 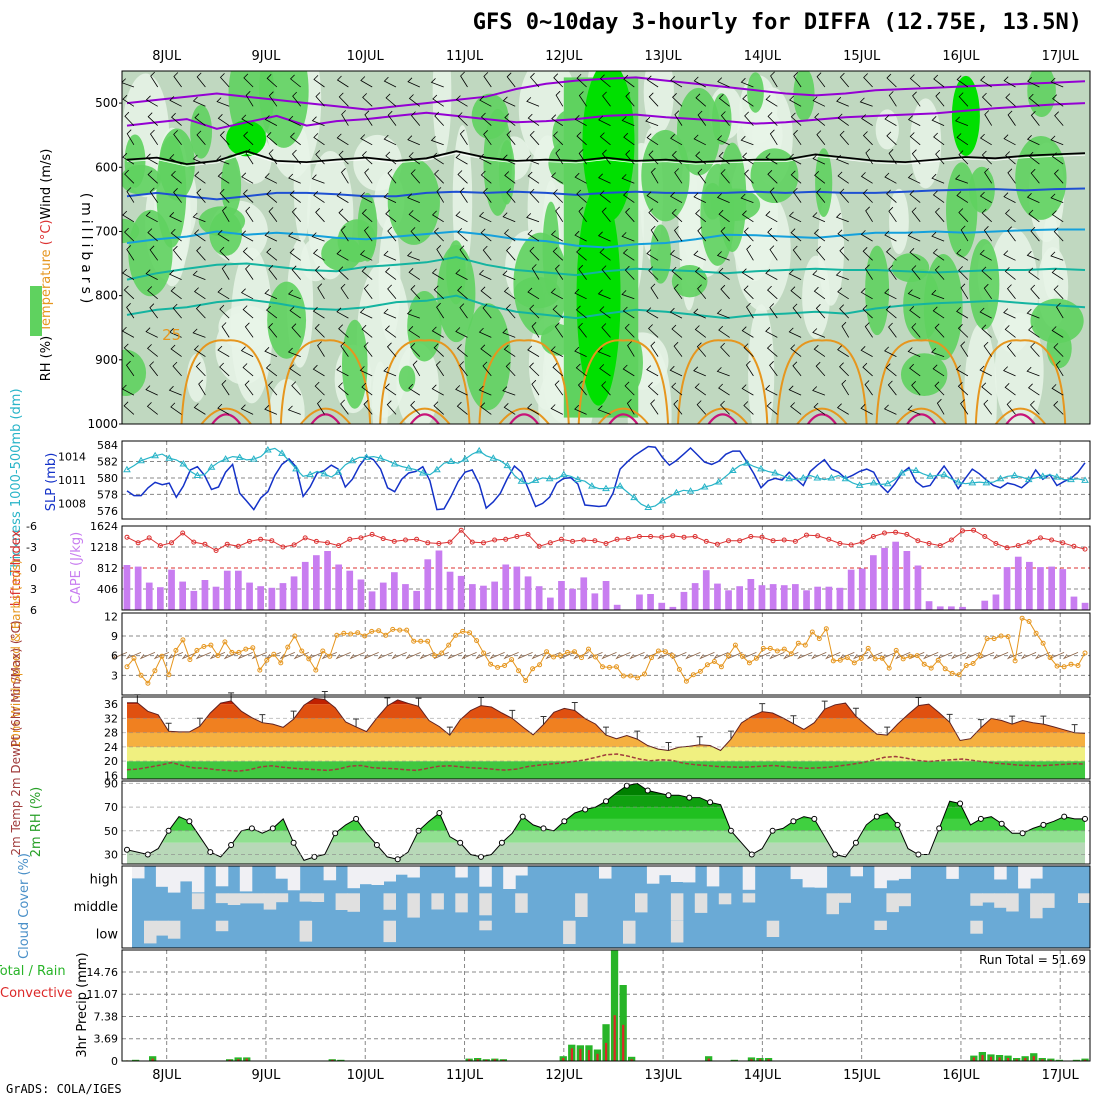 I want to click on isotherm-30-lobe, so click(x=723, y=415).